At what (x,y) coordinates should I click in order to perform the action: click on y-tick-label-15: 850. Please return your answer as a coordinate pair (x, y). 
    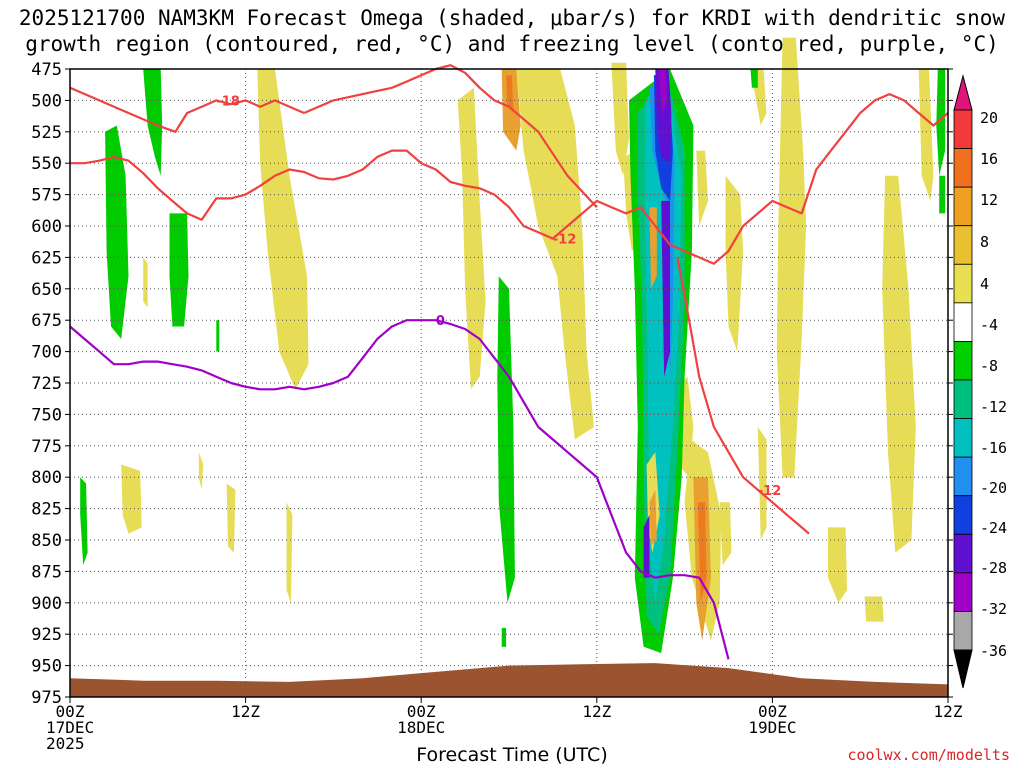
    Looking at the image, I should click on (46, 541).